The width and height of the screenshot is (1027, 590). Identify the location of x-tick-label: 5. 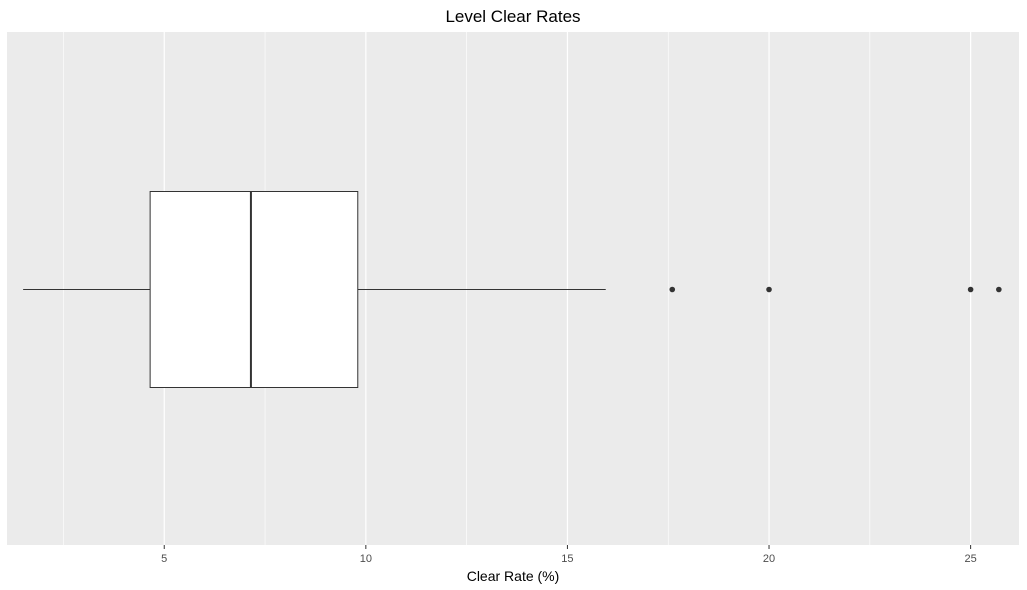
(164, 559).